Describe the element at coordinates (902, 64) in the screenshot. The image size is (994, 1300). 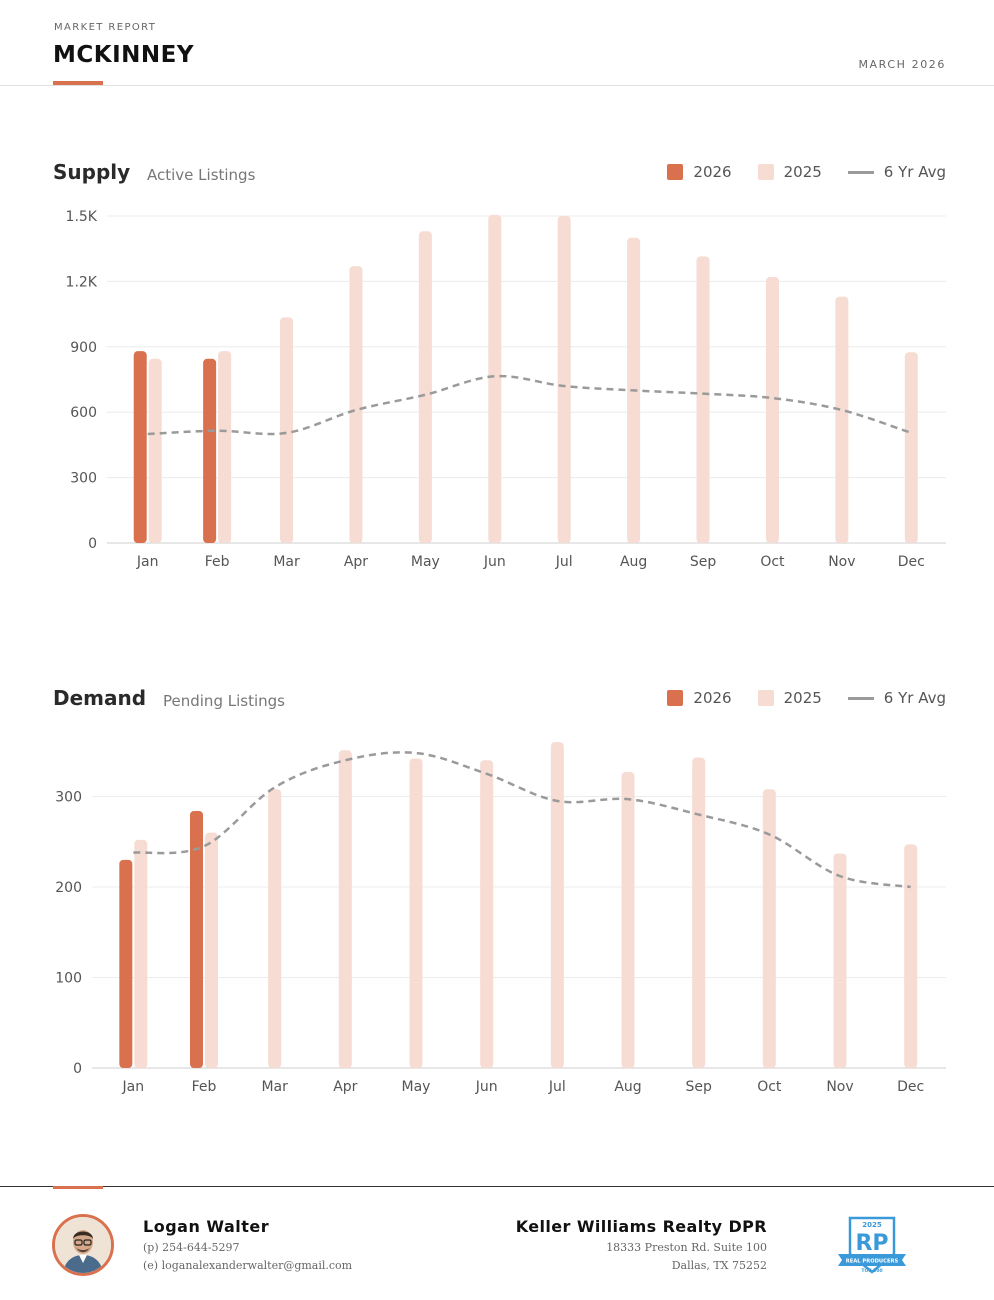
I see `report-date: MARCH 2026` at that location.